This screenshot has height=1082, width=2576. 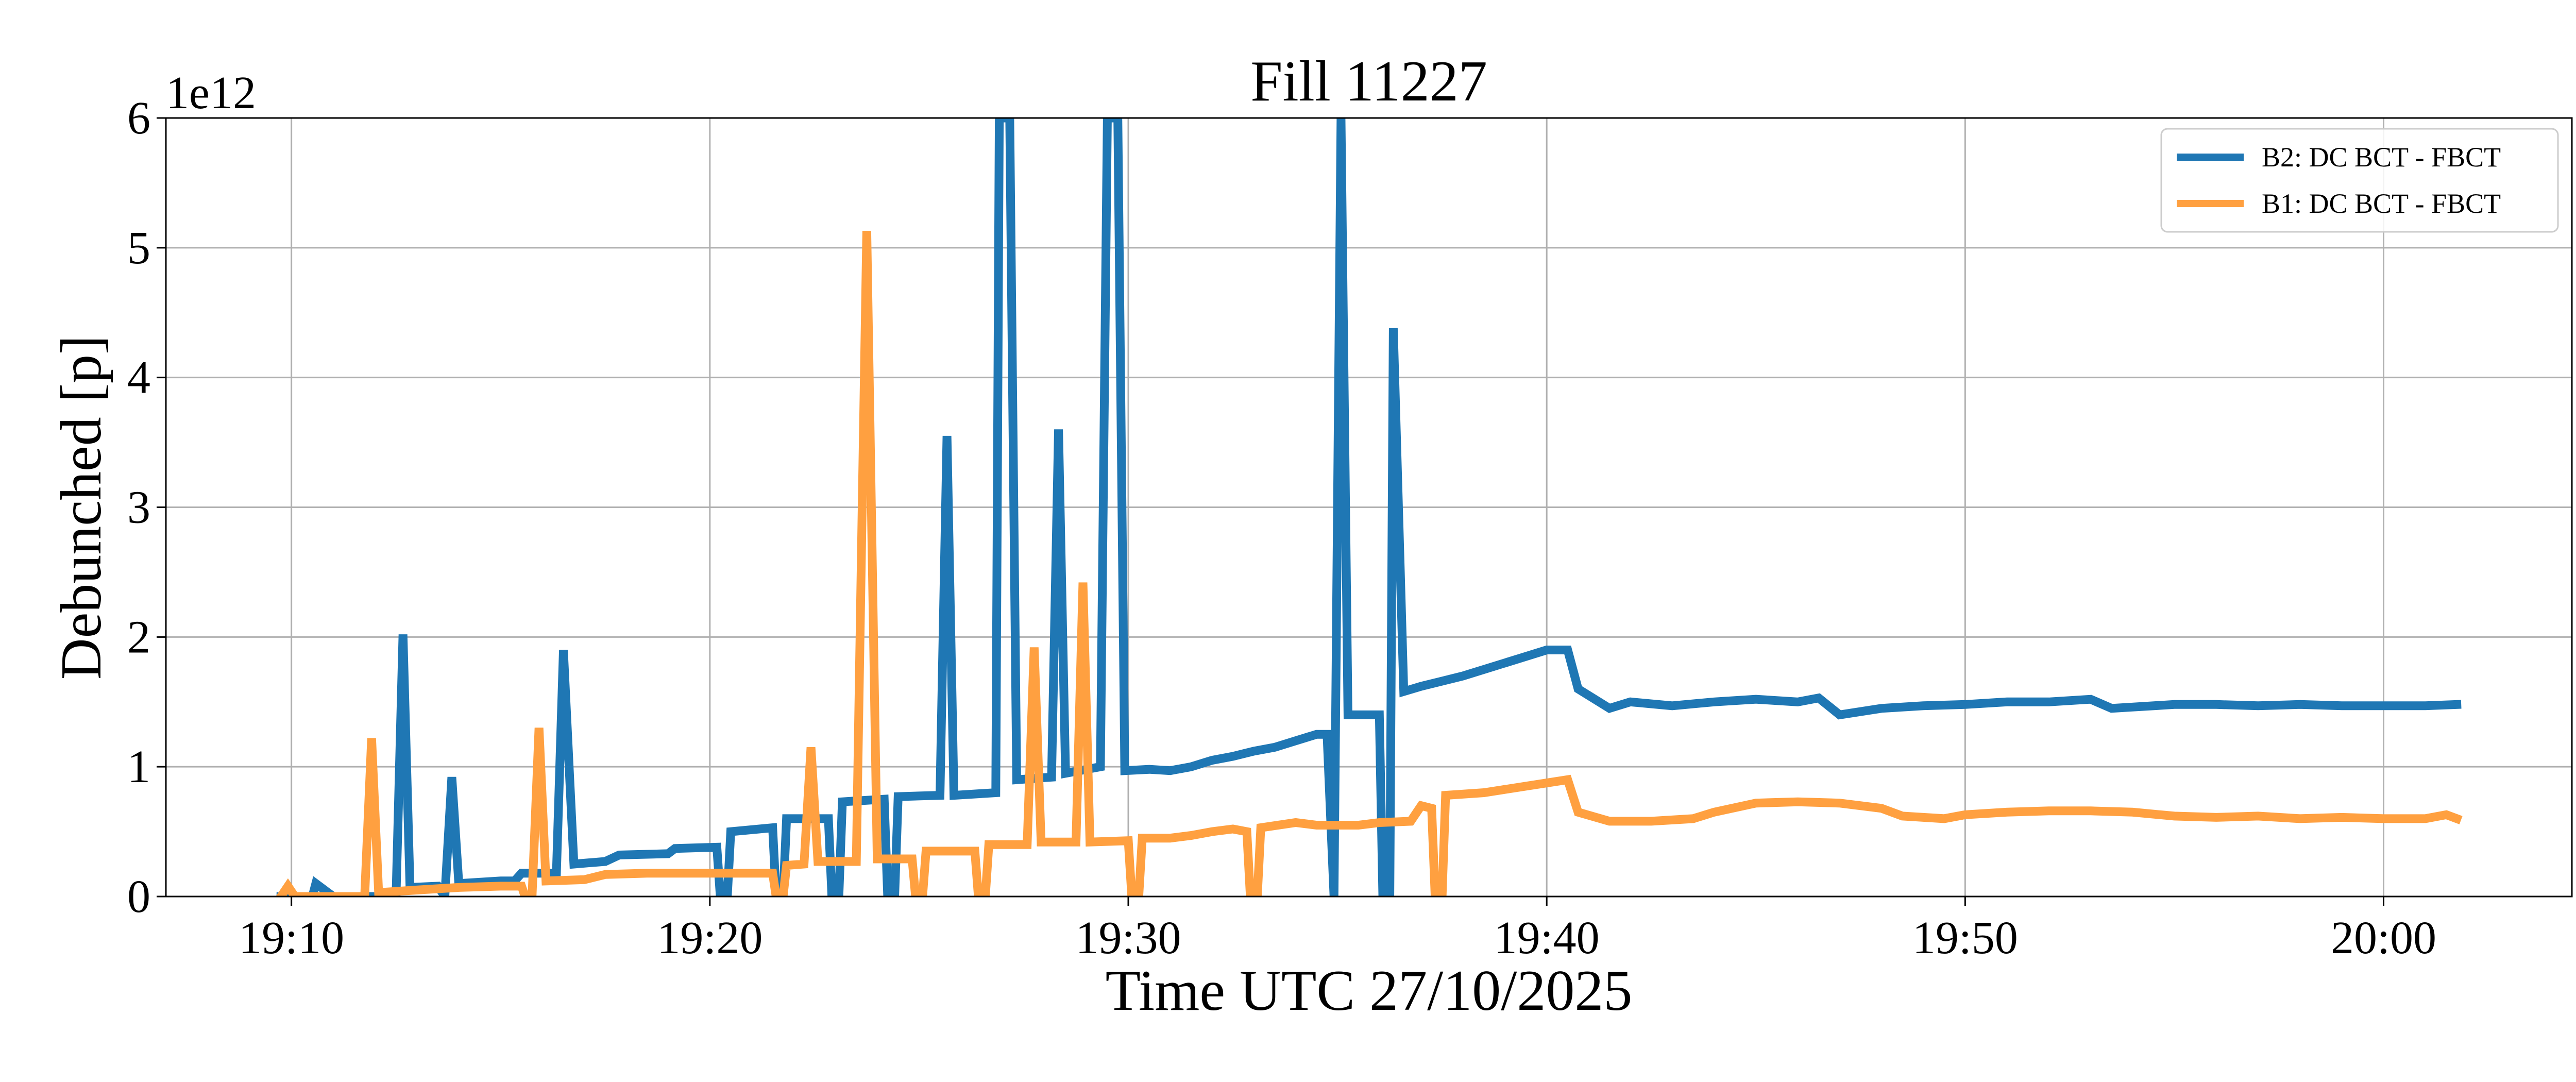 What do you see at coordinates (709, 937) in the screenshot?
I see `x-tick-label: 19:20` at bounding box center [709, 937].